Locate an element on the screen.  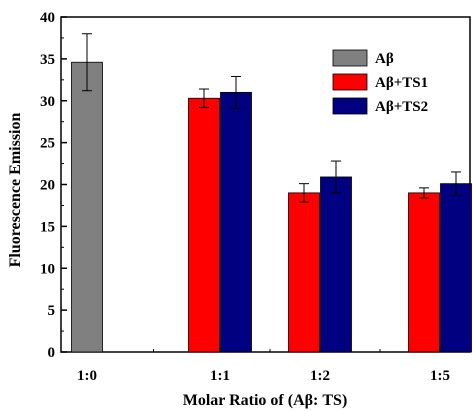
y-tick-label: 10 is located at coordinates (47, 269).